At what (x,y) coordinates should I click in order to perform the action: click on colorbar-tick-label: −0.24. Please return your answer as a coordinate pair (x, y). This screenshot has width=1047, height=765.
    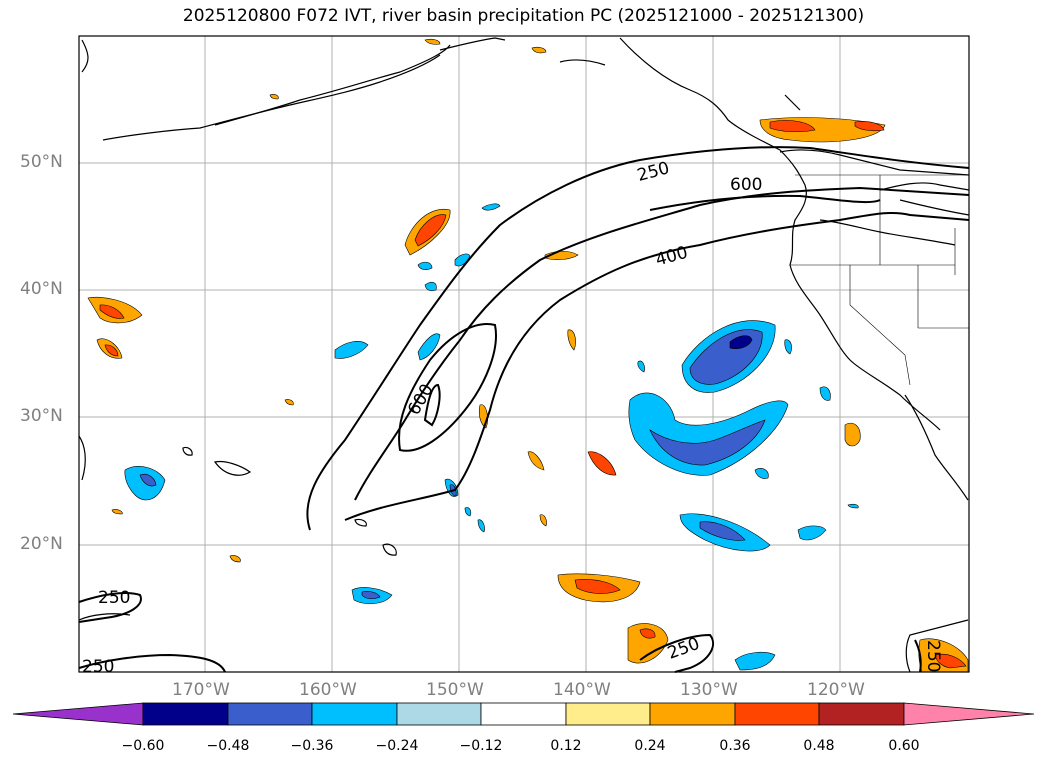
    Looking at the image, I should click on (397, 746).